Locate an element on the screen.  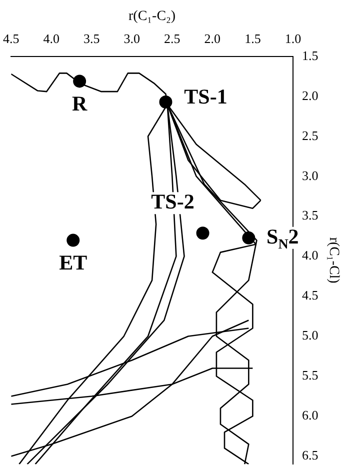
x-tick-label: 1.0 is located at coordinates (293, 38).